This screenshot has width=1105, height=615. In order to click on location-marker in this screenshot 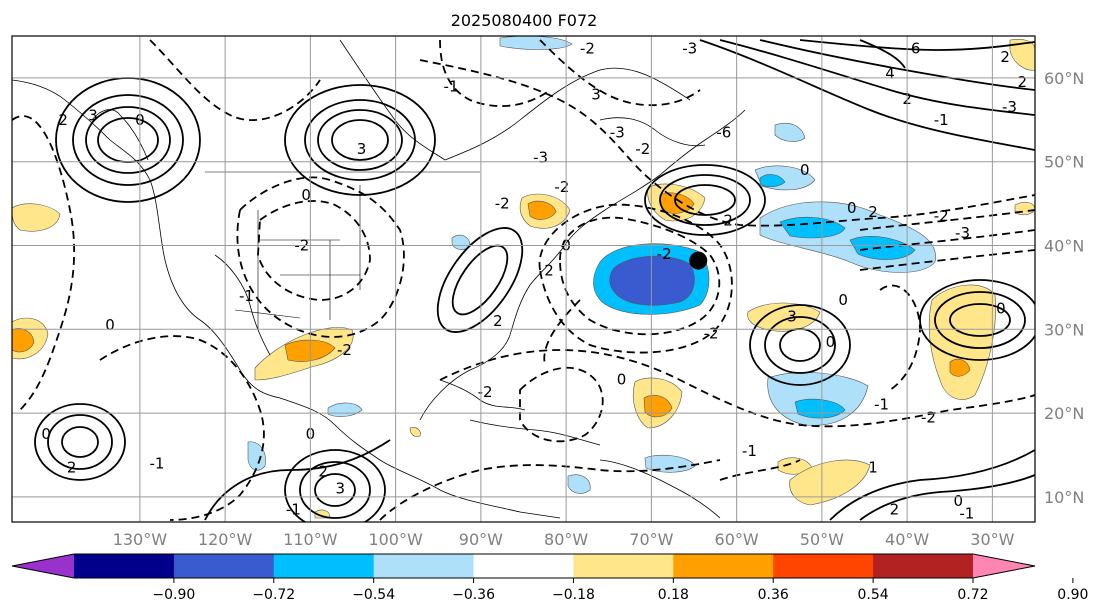, I will do `click(698, 260)`.